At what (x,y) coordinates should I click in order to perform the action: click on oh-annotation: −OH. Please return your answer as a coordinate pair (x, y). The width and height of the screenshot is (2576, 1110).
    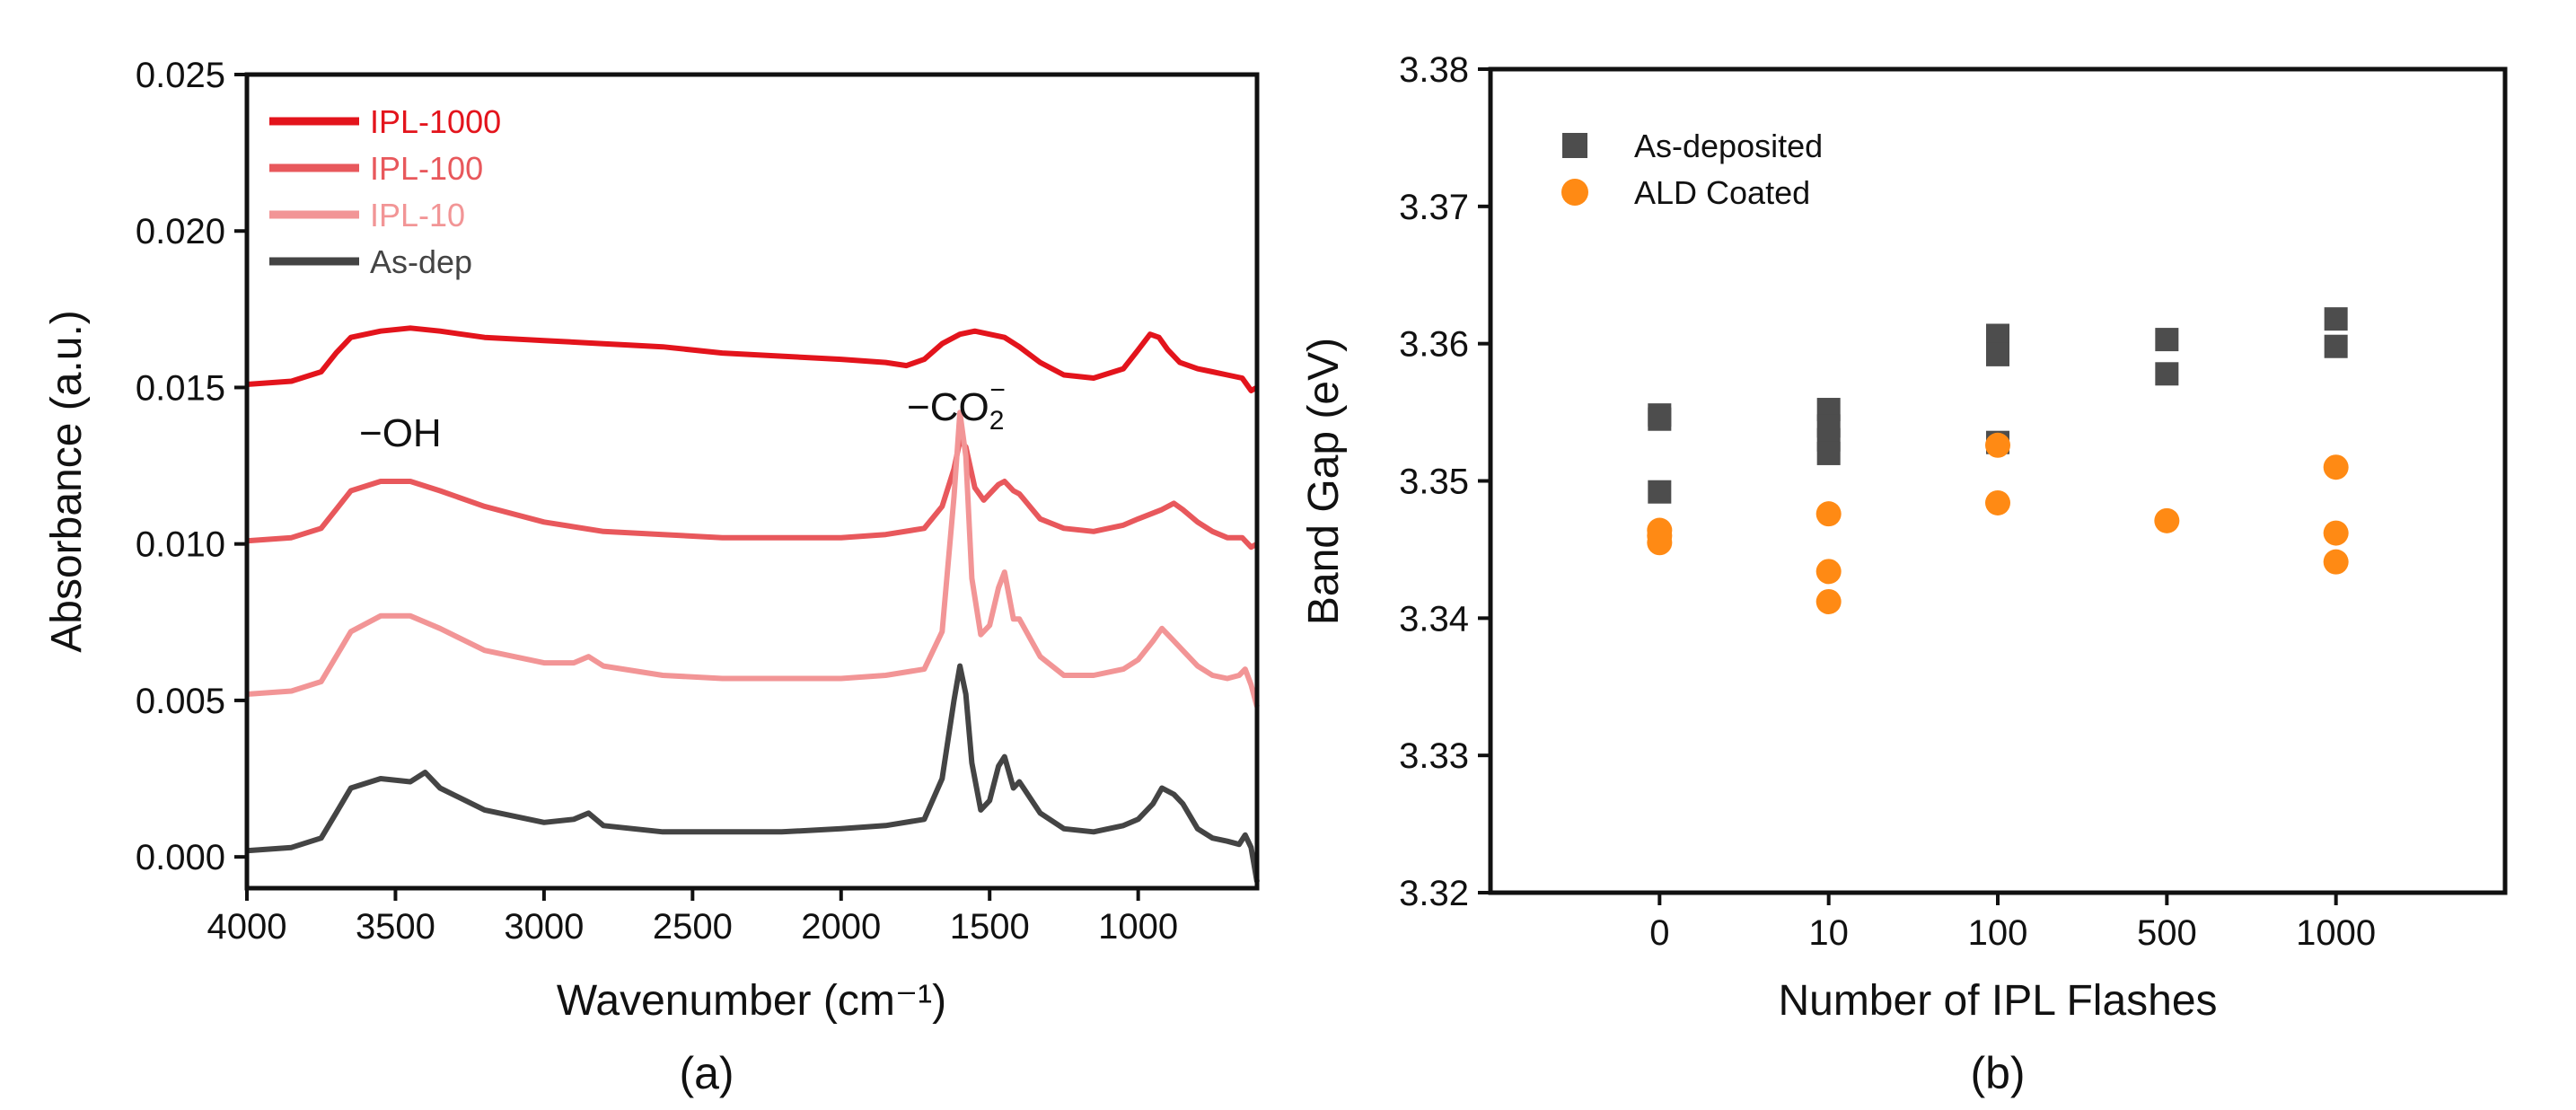
    Looking at the image, I should click on (401, 433).